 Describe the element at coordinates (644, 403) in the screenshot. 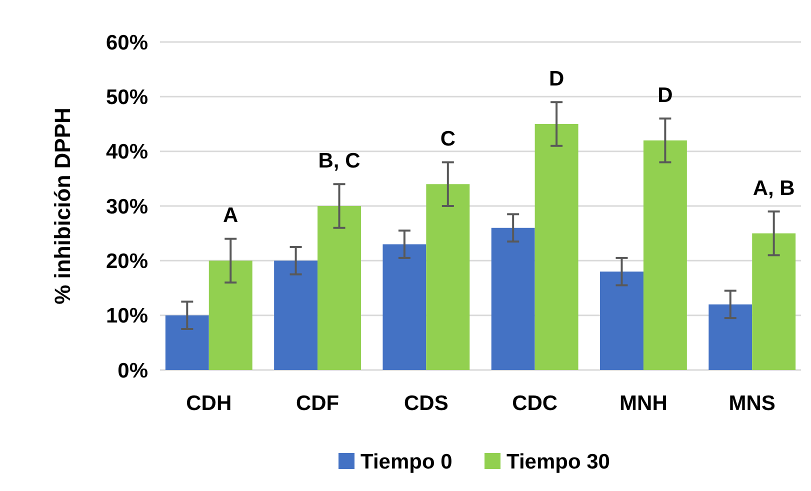

I see `x-tick-label: MNH` at that location.